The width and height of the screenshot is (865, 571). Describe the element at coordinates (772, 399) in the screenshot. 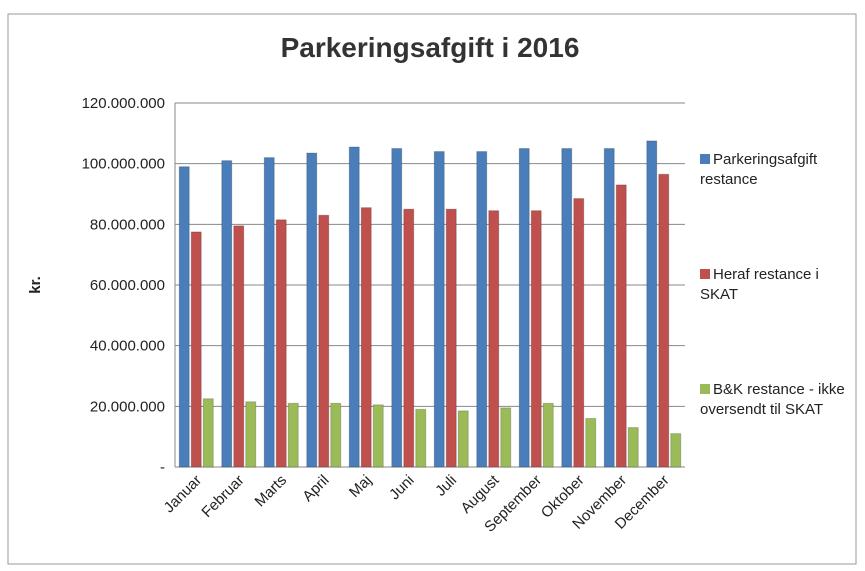

I see `legend-label: B&K restance - ikke oversendt til SKAT` at that location.